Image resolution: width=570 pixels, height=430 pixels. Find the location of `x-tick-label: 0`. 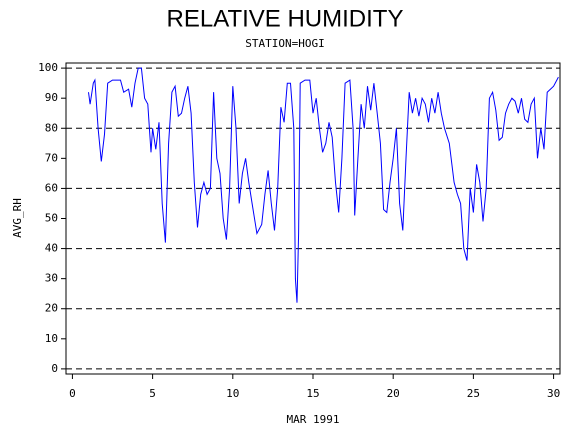

x-tick-label: 0 is located at coordinates (72, 393).